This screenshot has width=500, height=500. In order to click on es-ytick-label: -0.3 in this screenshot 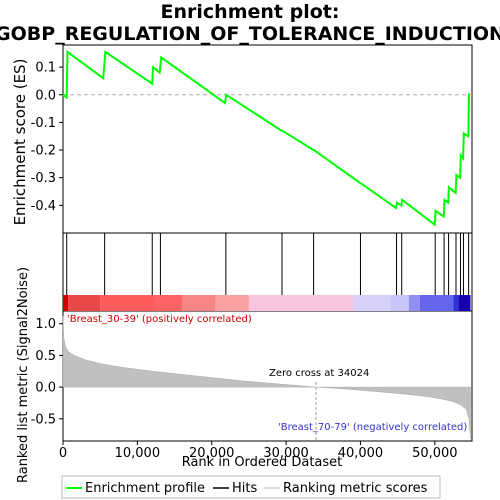, I will do `click(43, 178)`.